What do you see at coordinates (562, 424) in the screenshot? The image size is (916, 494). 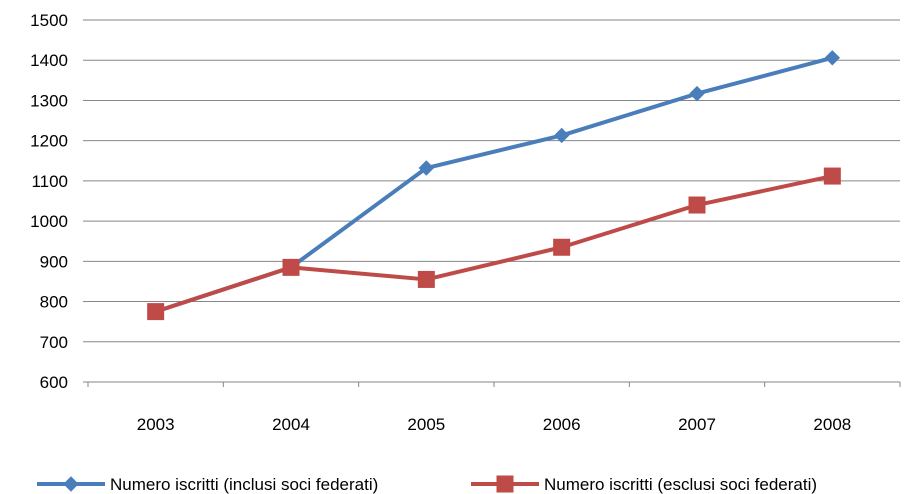 I see `x-tick-label: 2006` at bounding box center [562, 424].